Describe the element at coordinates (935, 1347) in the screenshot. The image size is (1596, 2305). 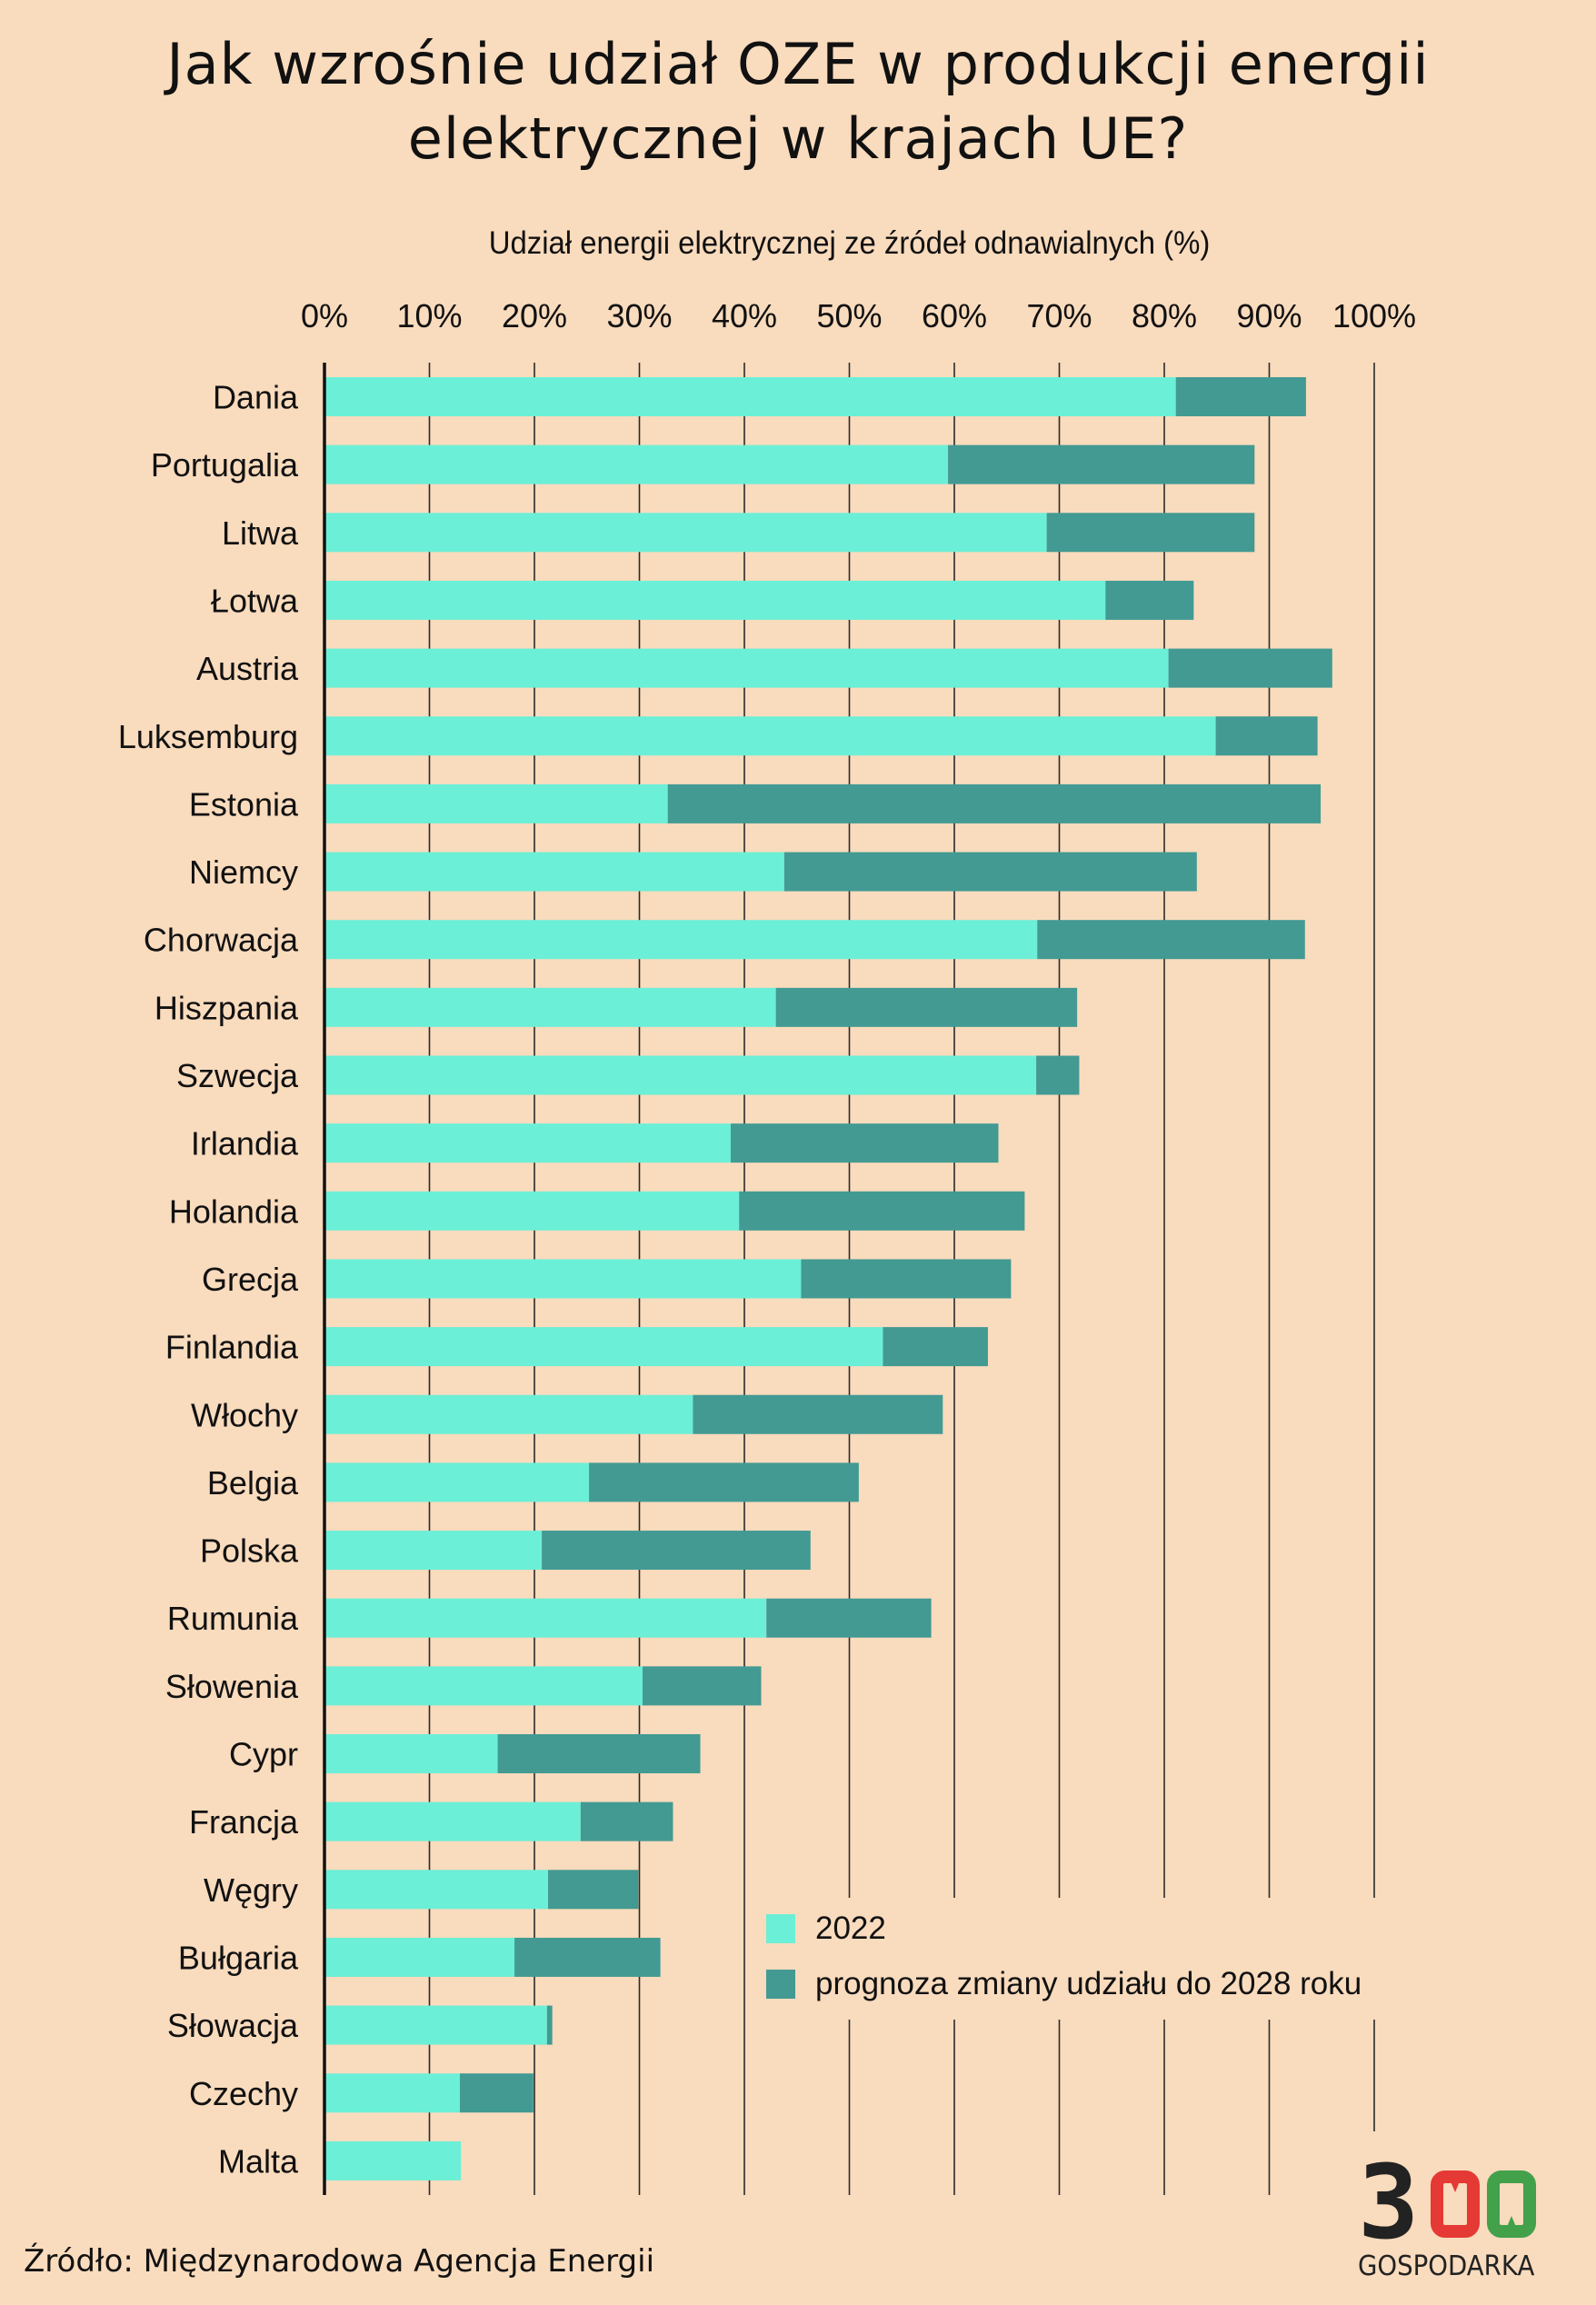
I see `bar-forecast-Finlandia` at that location.